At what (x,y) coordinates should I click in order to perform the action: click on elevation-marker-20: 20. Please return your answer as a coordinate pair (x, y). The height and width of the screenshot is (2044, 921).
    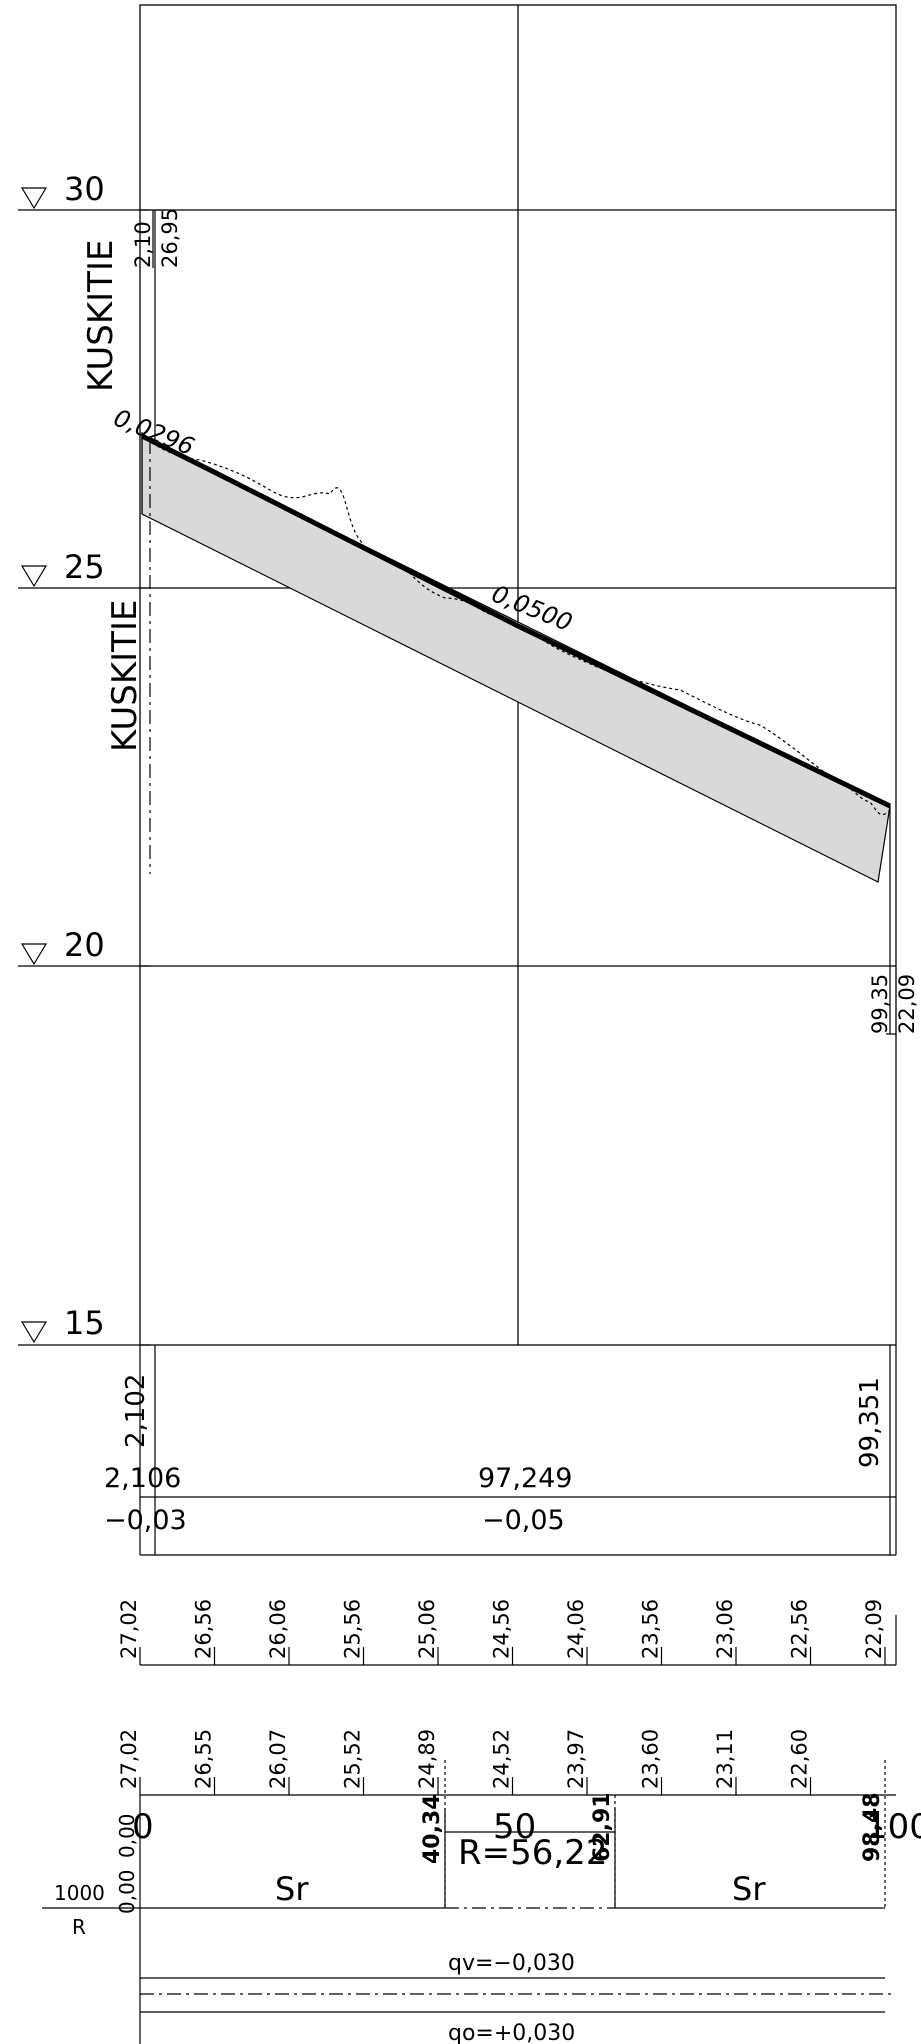
    Looking at the image, I should click on (84, 946).